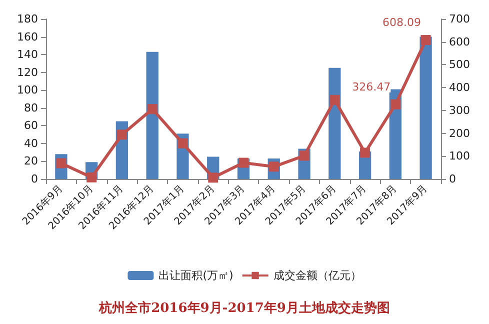  What do you see at coordinates (27, 55) in the screenshot?
I see `y-tick-label: 140` at bounding box center [27, 55].